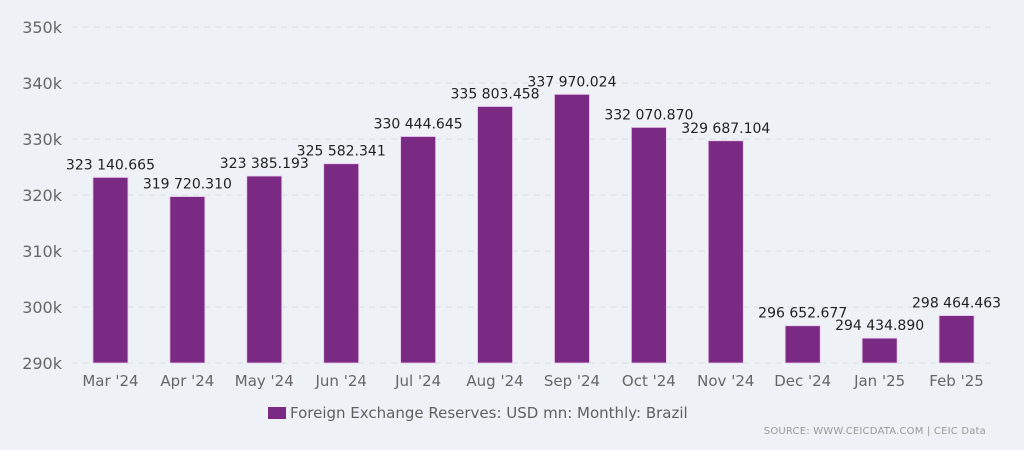  What do you see at coordinates (42, 363) in the screenshot?
I see `y-tick-label: 290k` at bounding box center [42, 363].